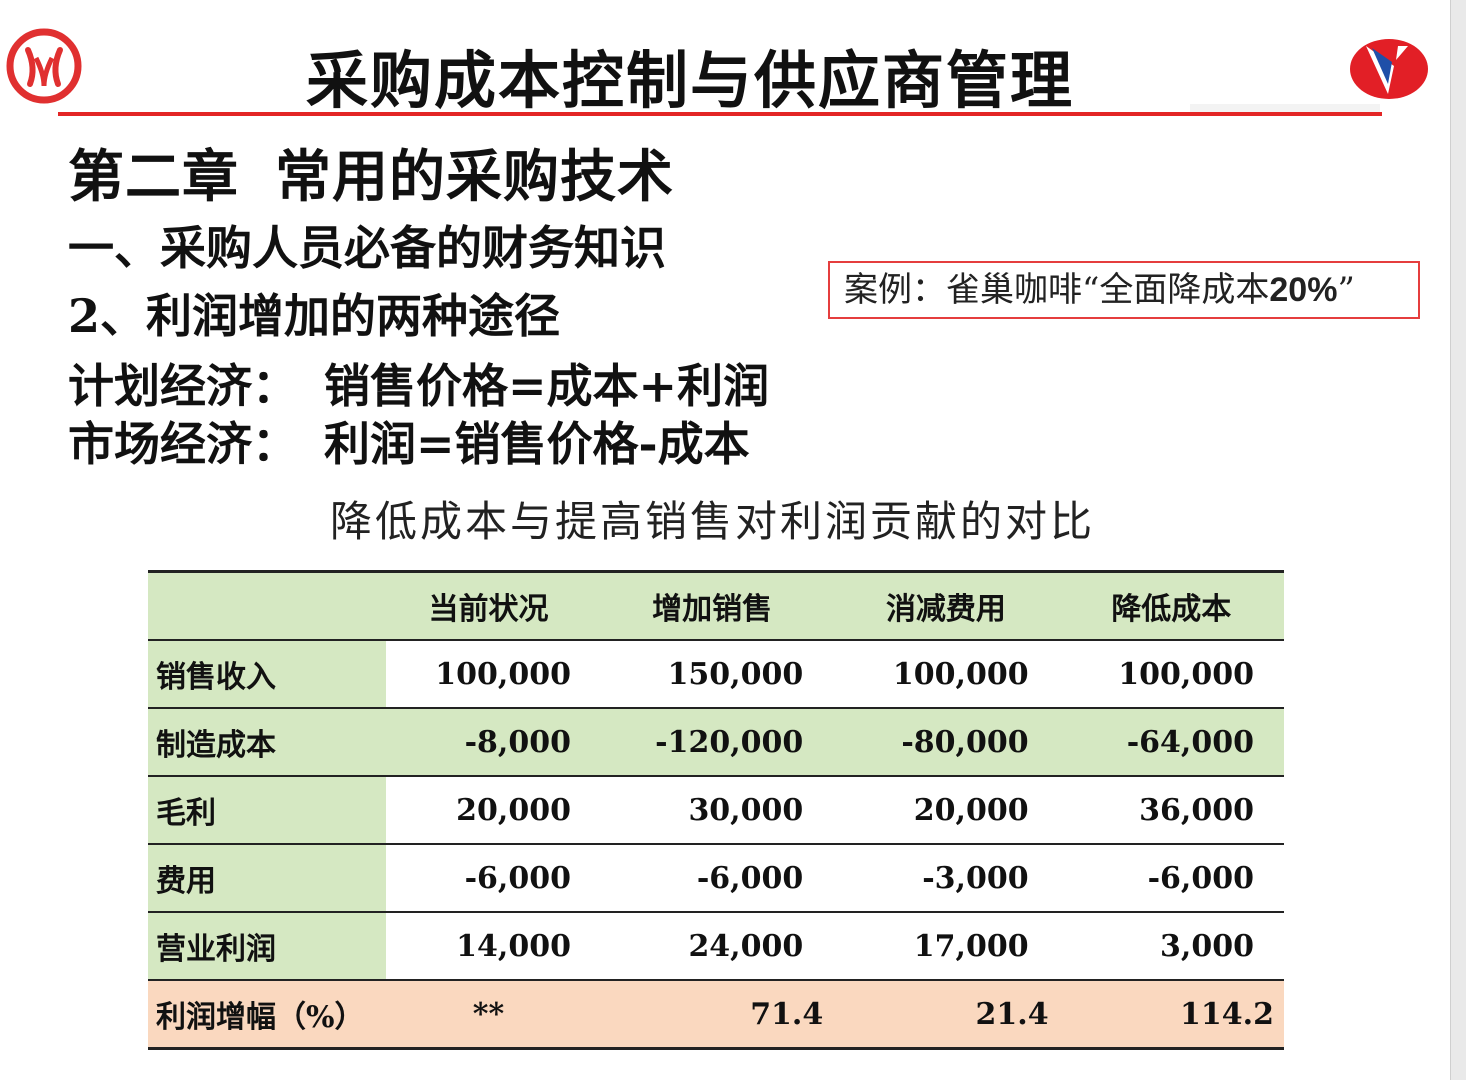  I want to click on table-row: 制造成本 -8,000 -120,000 -80,000 -64,000, so click(716, 742).